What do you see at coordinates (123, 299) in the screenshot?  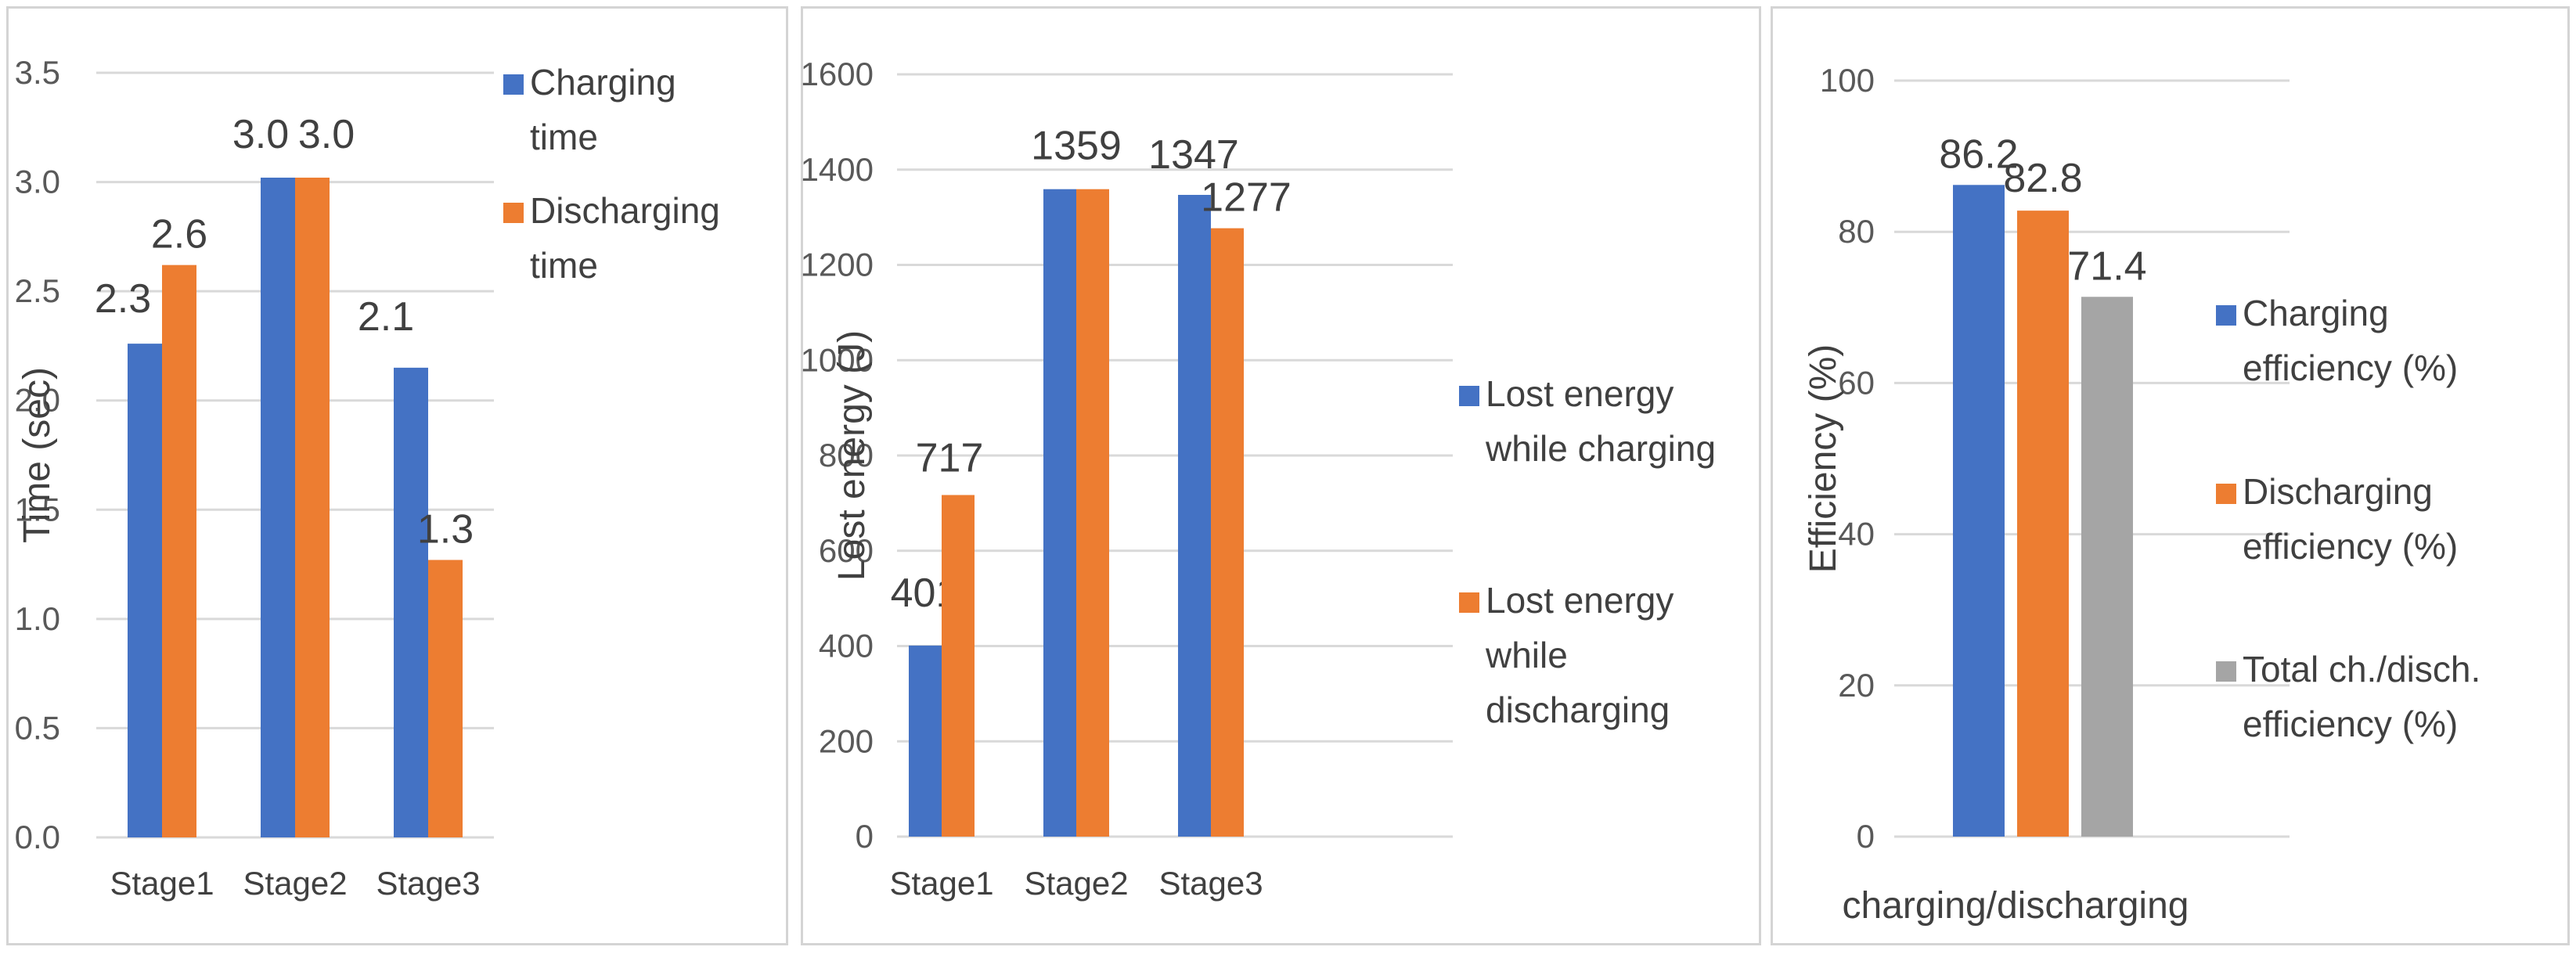 I see `data-label: 2.3` at bounding box center [123, 299].